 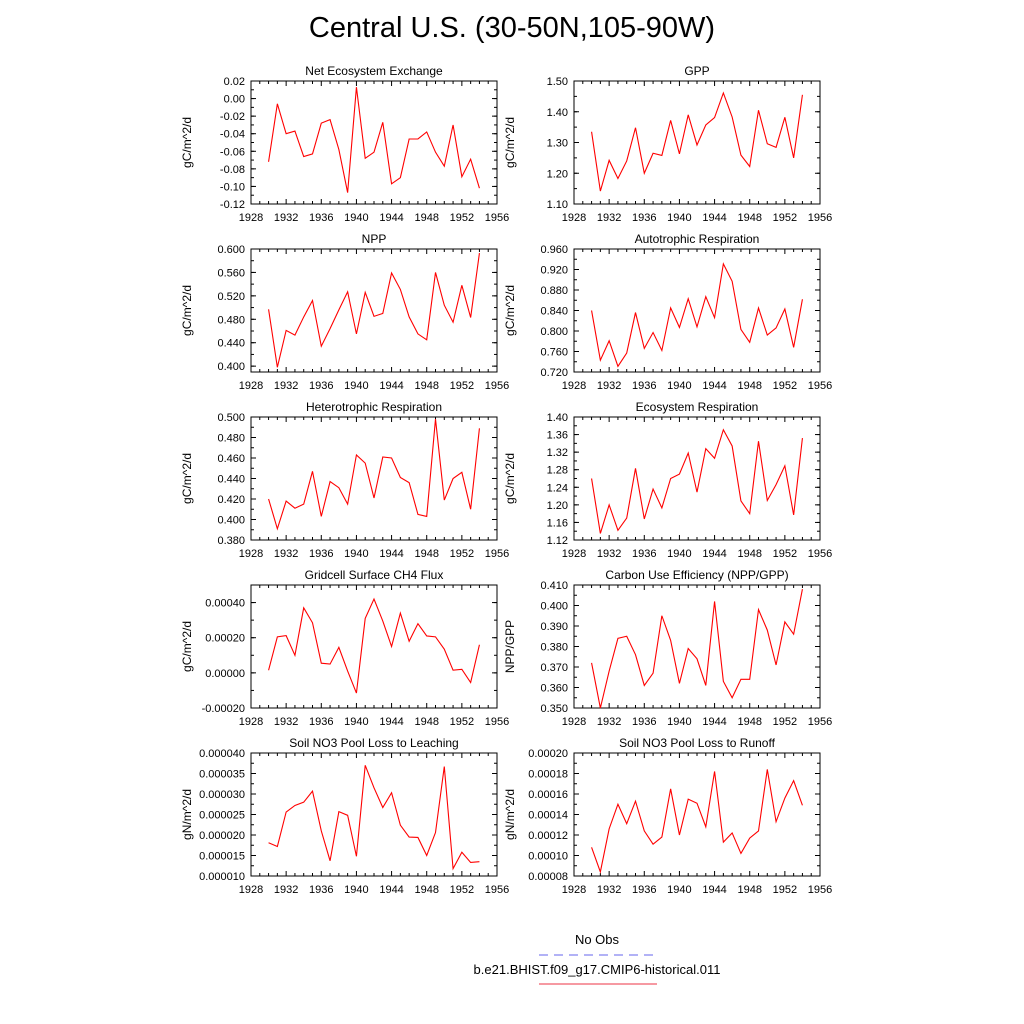 I want to click on y-axis-label: NPP/GPP, so click(x=510, y=646).